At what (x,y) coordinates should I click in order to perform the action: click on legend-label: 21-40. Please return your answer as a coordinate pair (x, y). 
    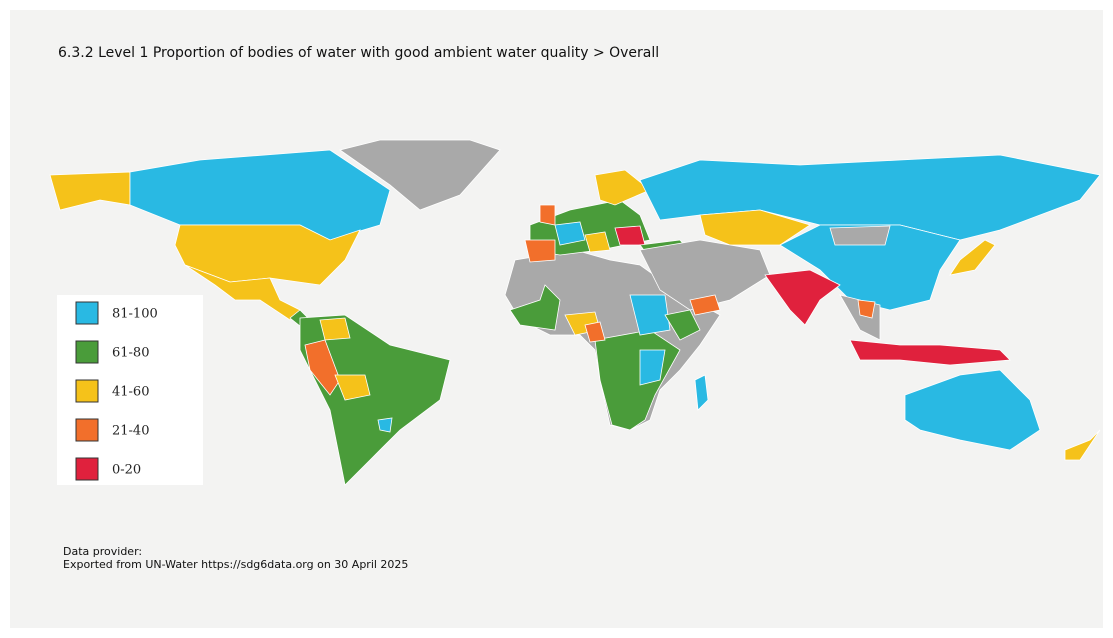
    Looking at the image, I should click on (130, 431).